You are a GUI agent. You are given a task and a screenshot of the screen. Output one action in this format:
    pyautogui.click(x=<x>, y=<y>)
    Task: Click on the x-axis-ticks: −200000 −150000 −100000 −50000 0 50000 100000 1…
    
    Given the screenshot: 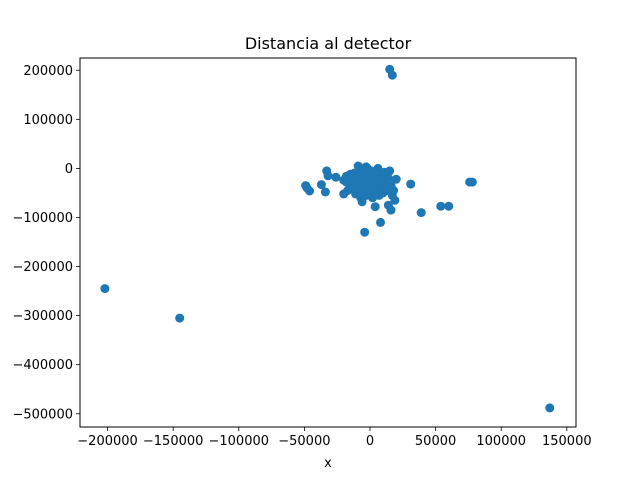 What is the action you would take?
    pyautogui.click(x=334, y=438)
    